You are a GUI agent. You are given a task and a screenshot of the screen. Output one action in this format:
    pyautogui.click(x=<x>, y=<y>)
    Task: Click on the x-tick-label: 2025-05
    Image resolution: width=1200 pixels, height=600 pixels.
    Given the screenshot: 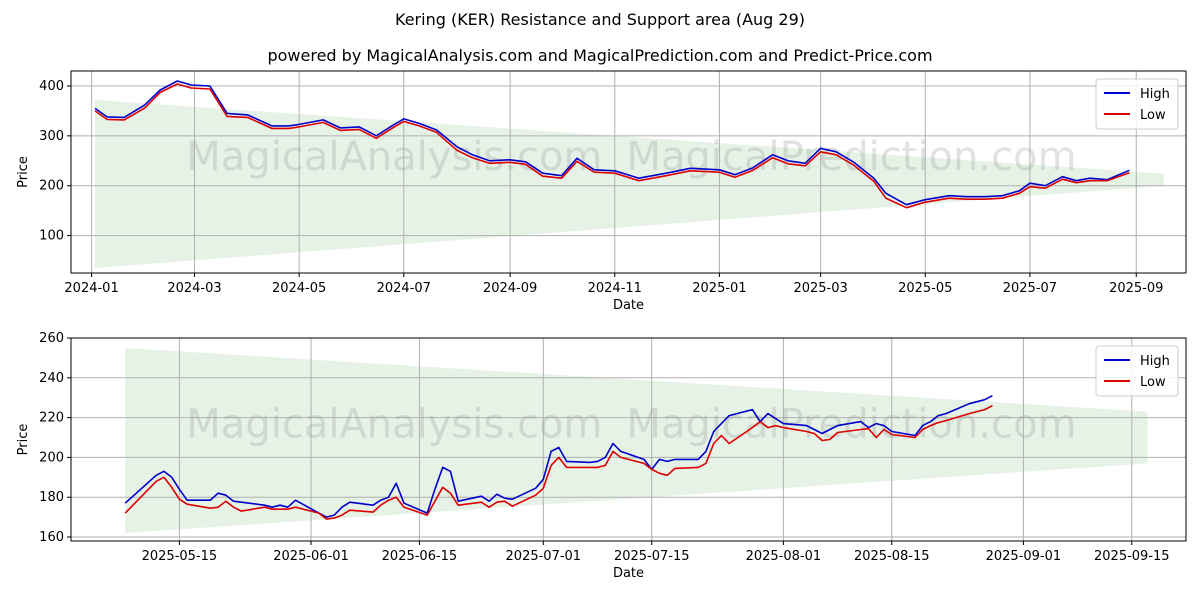 What is the action you would take?
    pyautogui.click(x=925, y=288)
    